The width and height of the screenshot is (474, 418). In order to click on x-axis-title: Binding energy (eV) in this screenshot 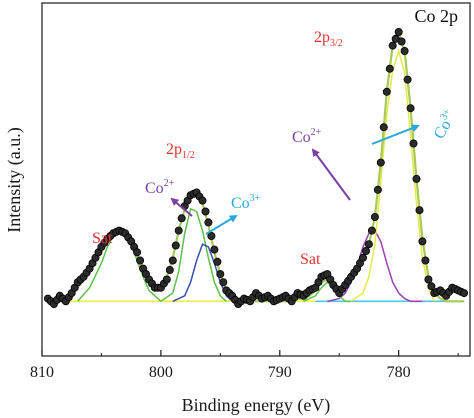, I will do `click(256, 405)`.